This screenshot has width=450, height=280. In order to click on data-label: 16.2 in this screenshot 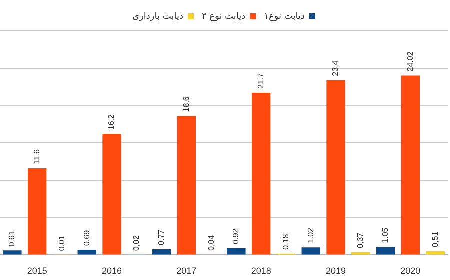, I will do `click(111, 122)`.